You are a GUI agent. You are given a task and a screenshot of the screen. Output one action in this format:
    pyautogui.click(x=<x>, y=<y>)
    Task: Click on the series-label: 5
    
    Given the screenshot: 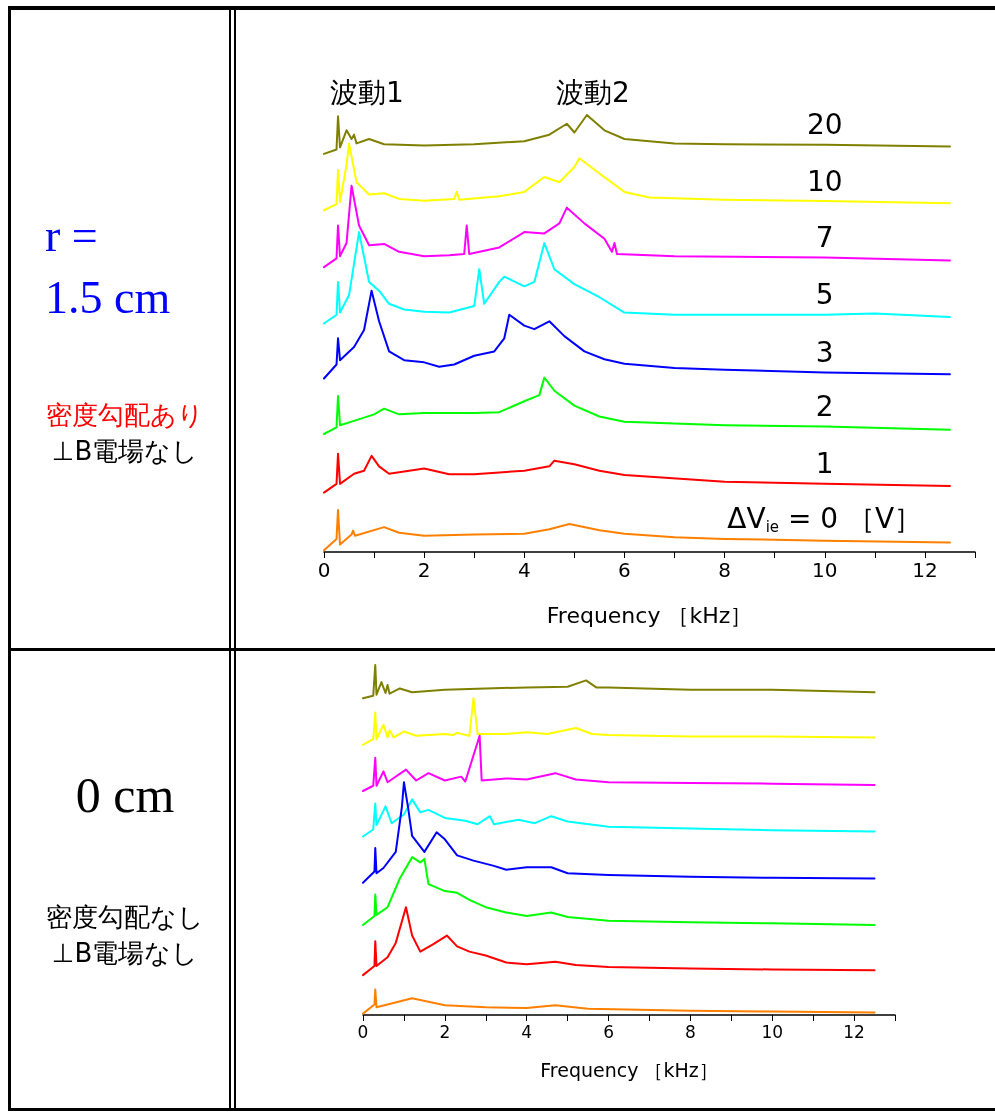 What is the action you would take?
    pyautogui.click(x=824, y=295)
    